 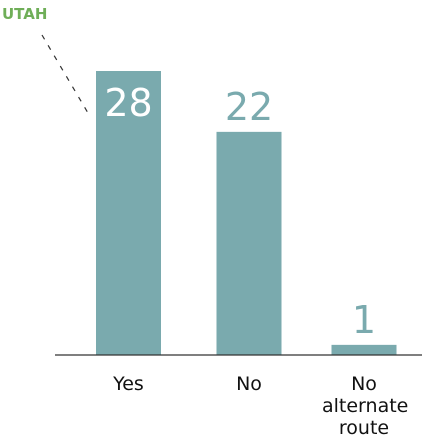 I want to click on data-label: 1, so click(x=364, y=320).